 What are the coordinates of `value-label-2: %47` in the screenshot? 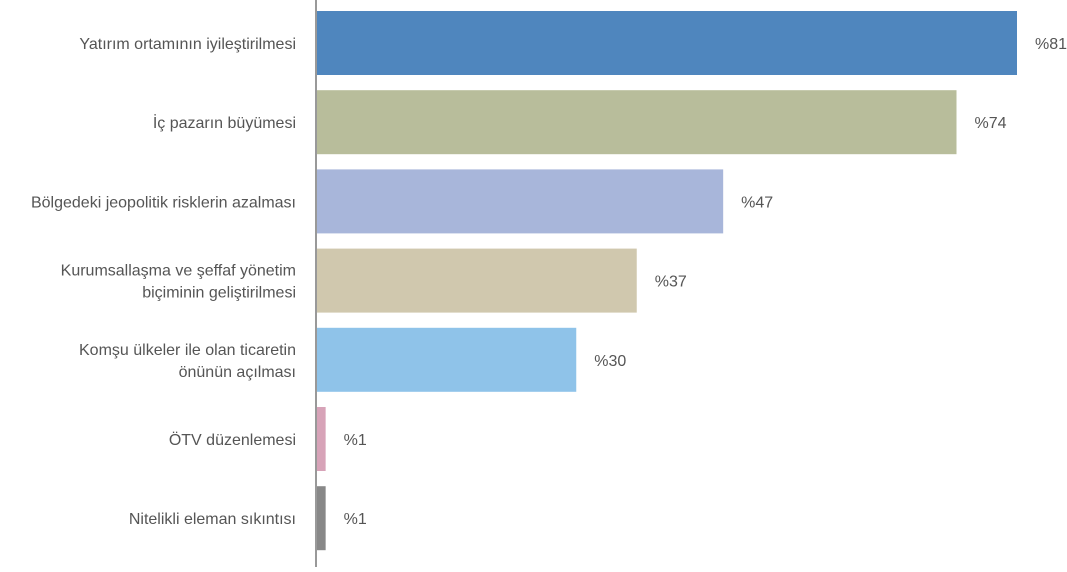 It's located at (757, 202).